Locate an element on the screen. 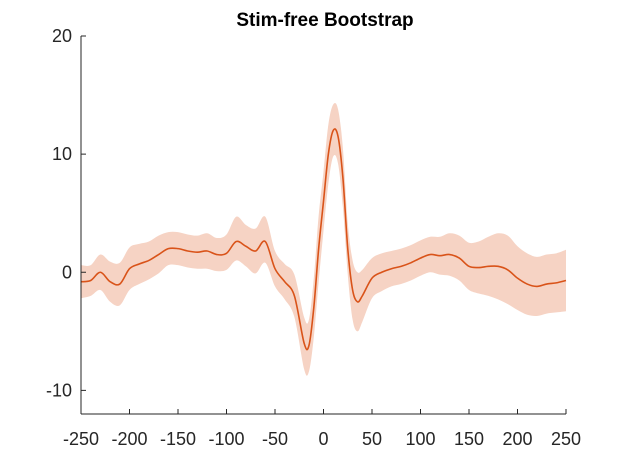 The image size is (625, 469). x-tick-label: -100 is located at coordinates (226, 439).